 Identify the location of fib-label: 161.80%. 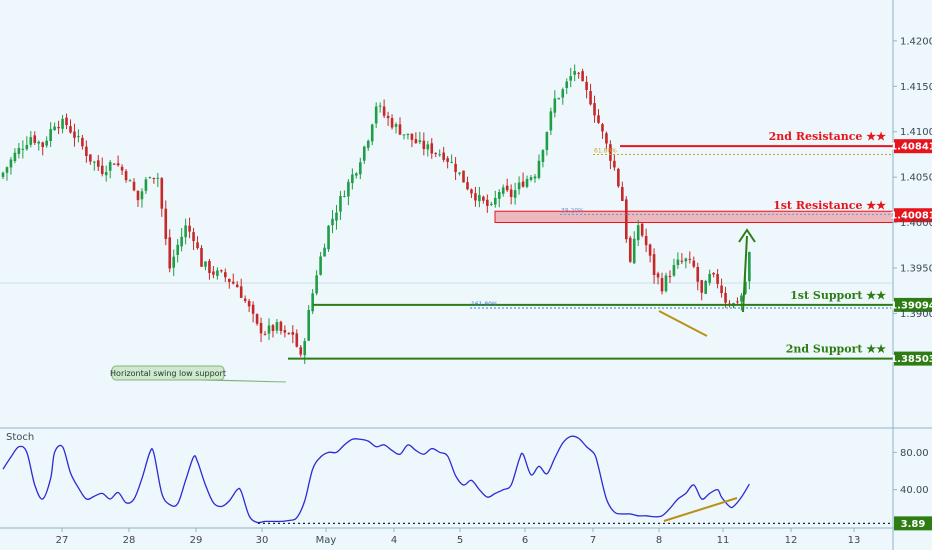
(484, 304).